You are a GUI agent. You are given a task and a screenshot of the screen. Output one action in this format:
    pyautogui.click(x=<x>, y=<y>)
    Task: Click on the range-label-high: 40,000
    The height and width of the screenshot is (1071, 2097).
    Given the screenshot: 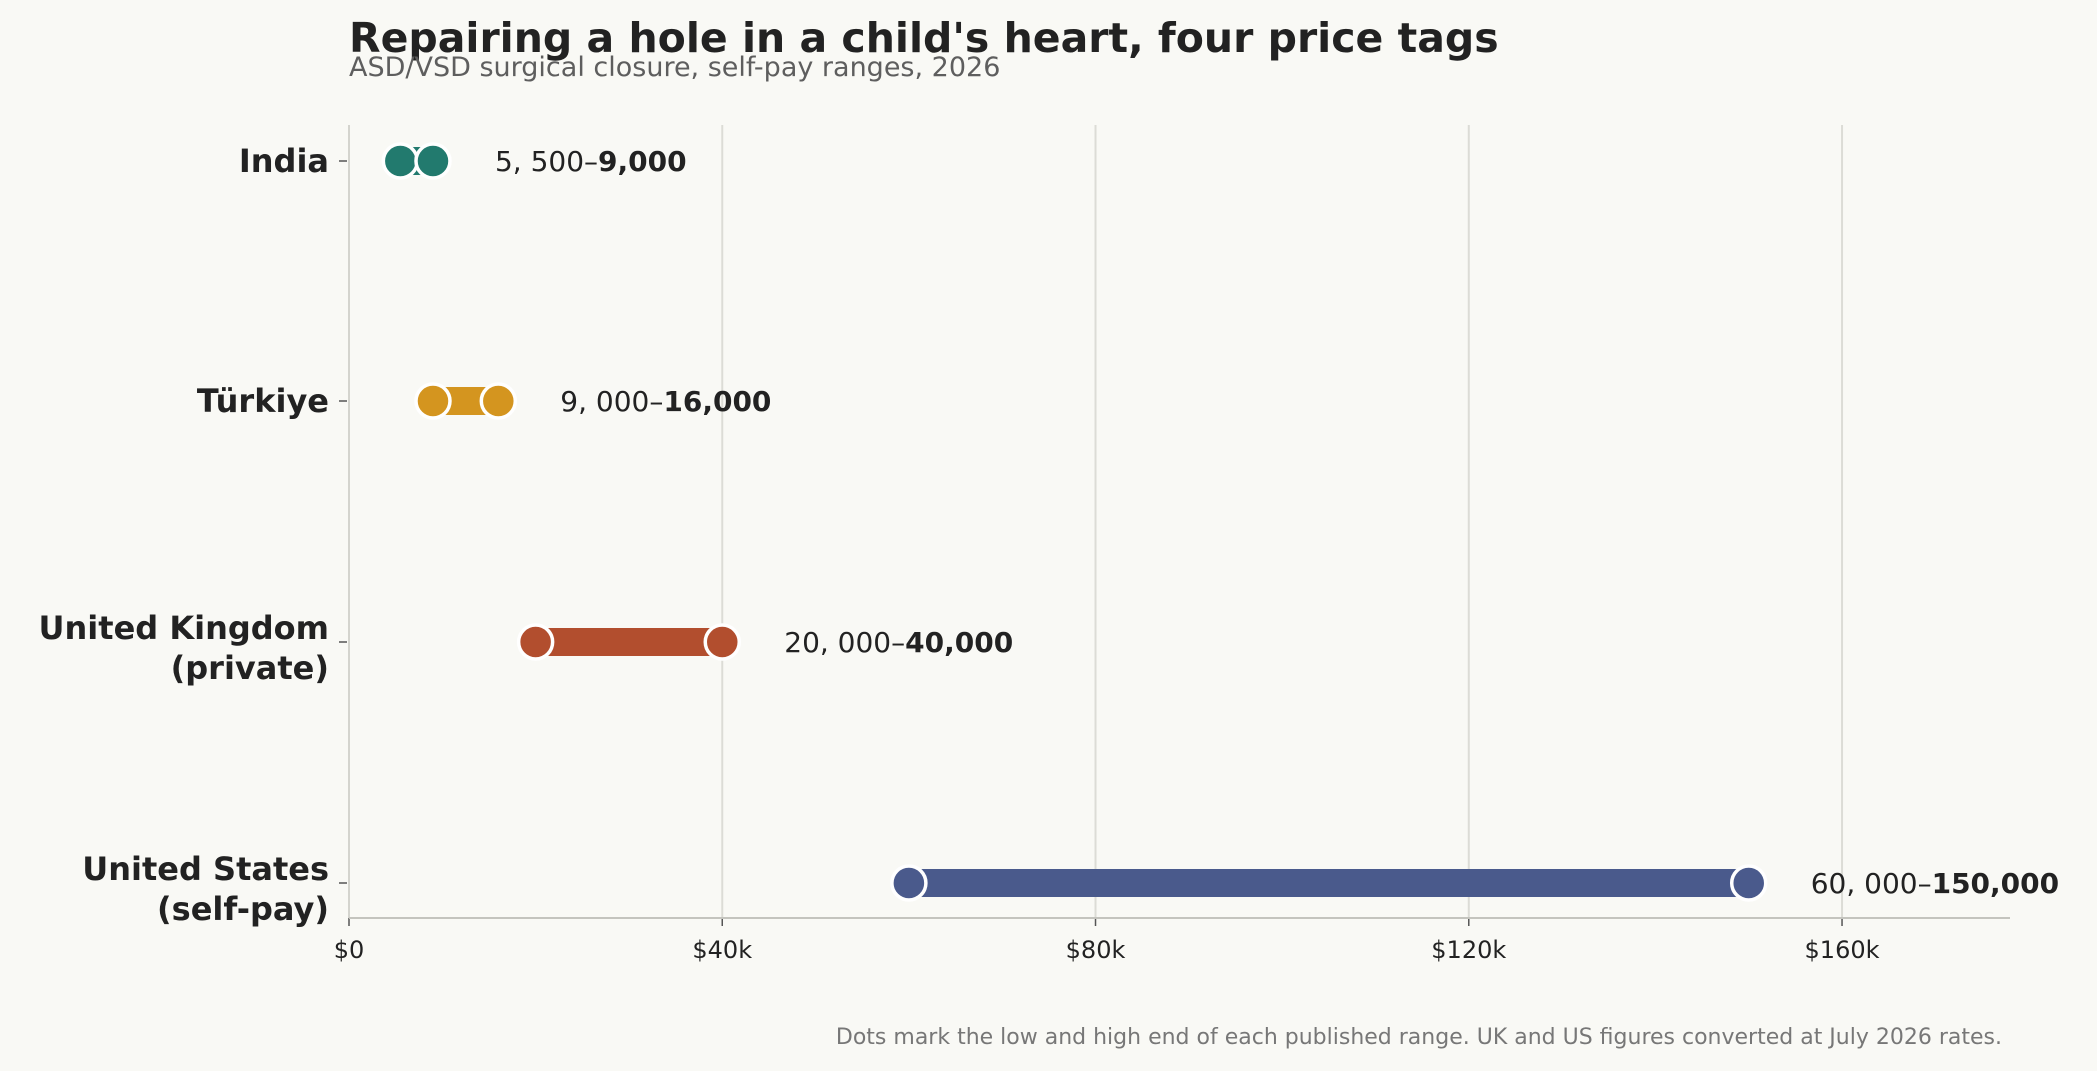 What is the action you would take?
    pyautogui.click(x=959, y=642)
    